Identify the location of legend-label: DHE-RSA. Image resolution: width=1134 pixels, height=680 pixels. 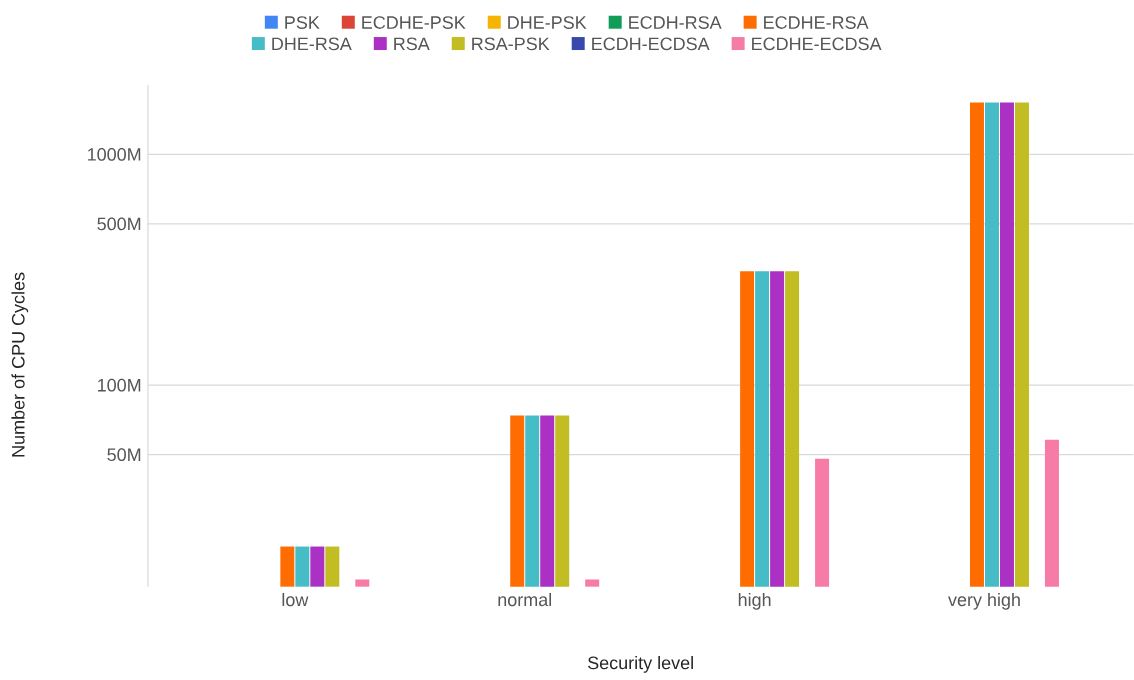
(312, 44).